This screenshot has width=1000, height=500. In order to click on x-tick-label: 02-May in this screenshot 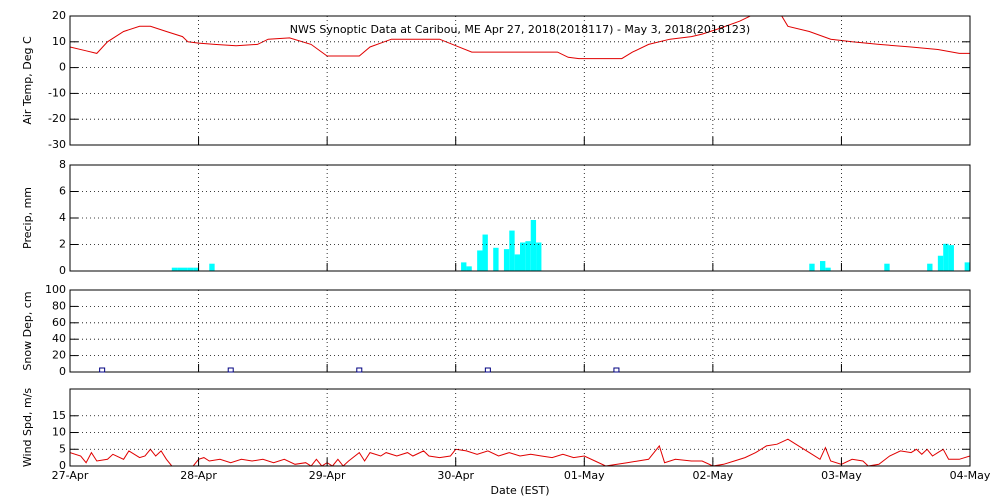, I will do `click(712, 475)`.